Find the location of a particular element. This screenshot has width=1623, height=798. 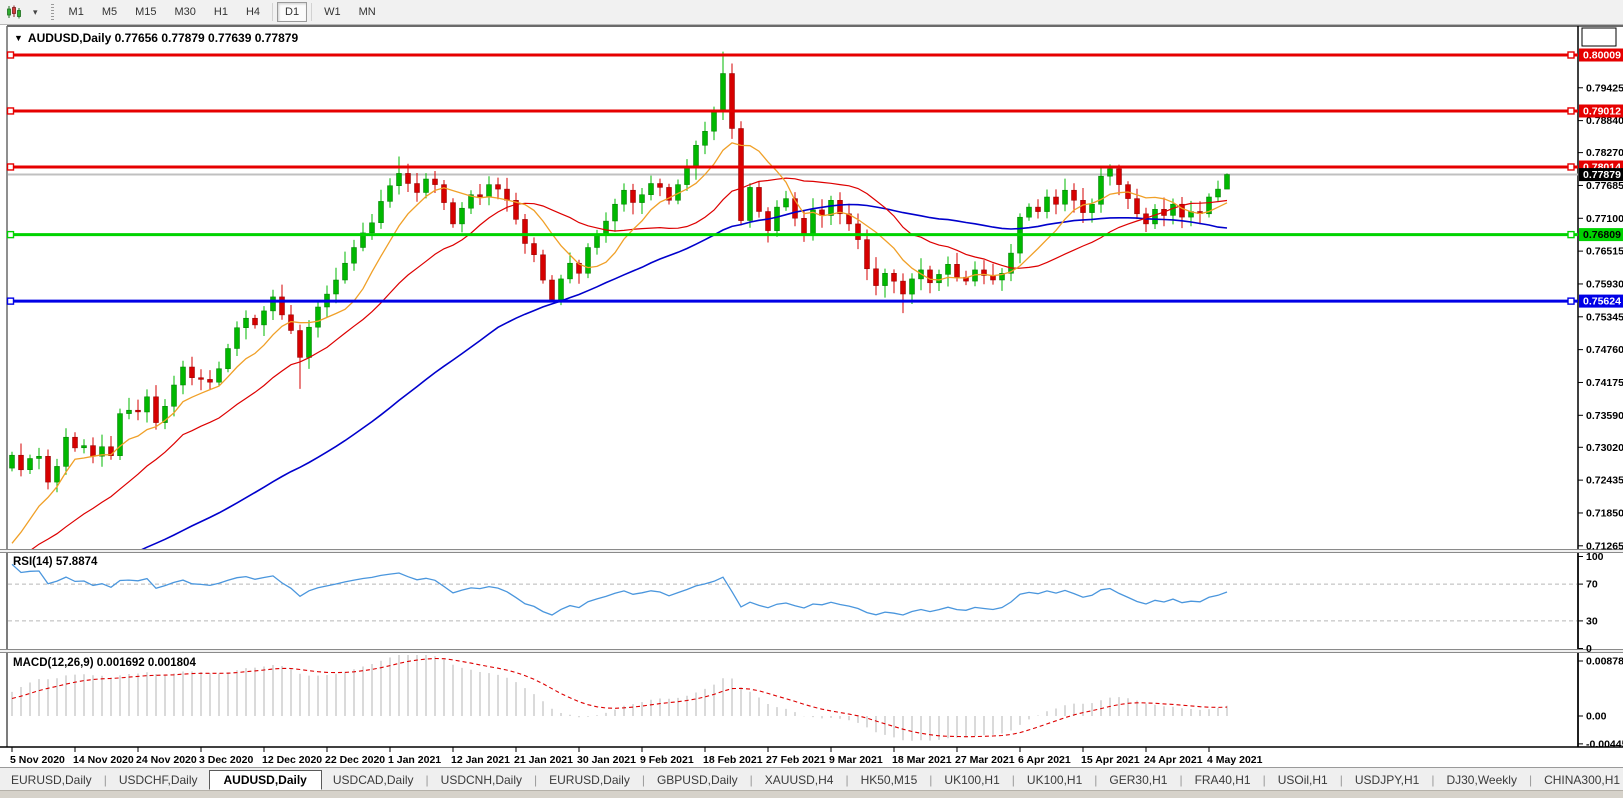

price-axis is located at coordinates (1600, 387).